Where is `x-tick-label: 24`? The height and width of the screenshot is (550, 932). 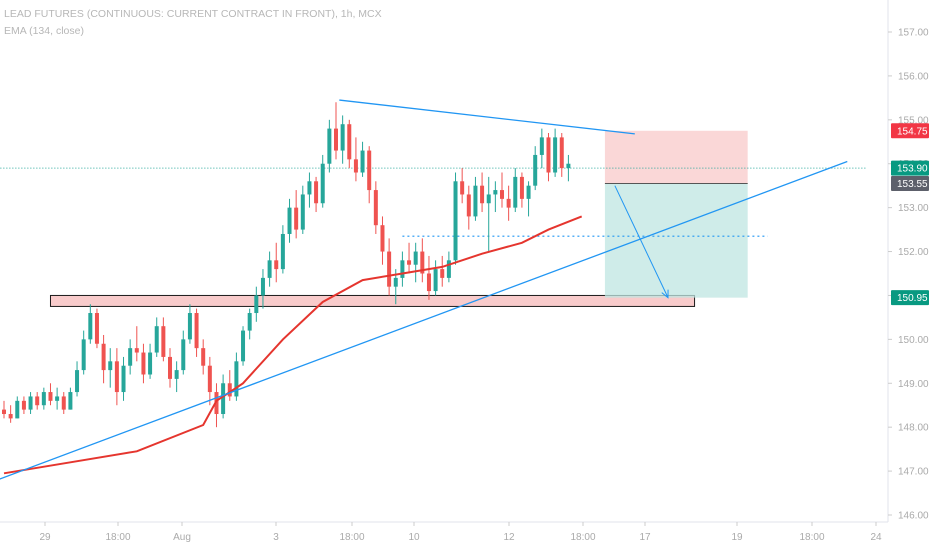
x-tick-label: 24 is located at coordinates (876, 537).